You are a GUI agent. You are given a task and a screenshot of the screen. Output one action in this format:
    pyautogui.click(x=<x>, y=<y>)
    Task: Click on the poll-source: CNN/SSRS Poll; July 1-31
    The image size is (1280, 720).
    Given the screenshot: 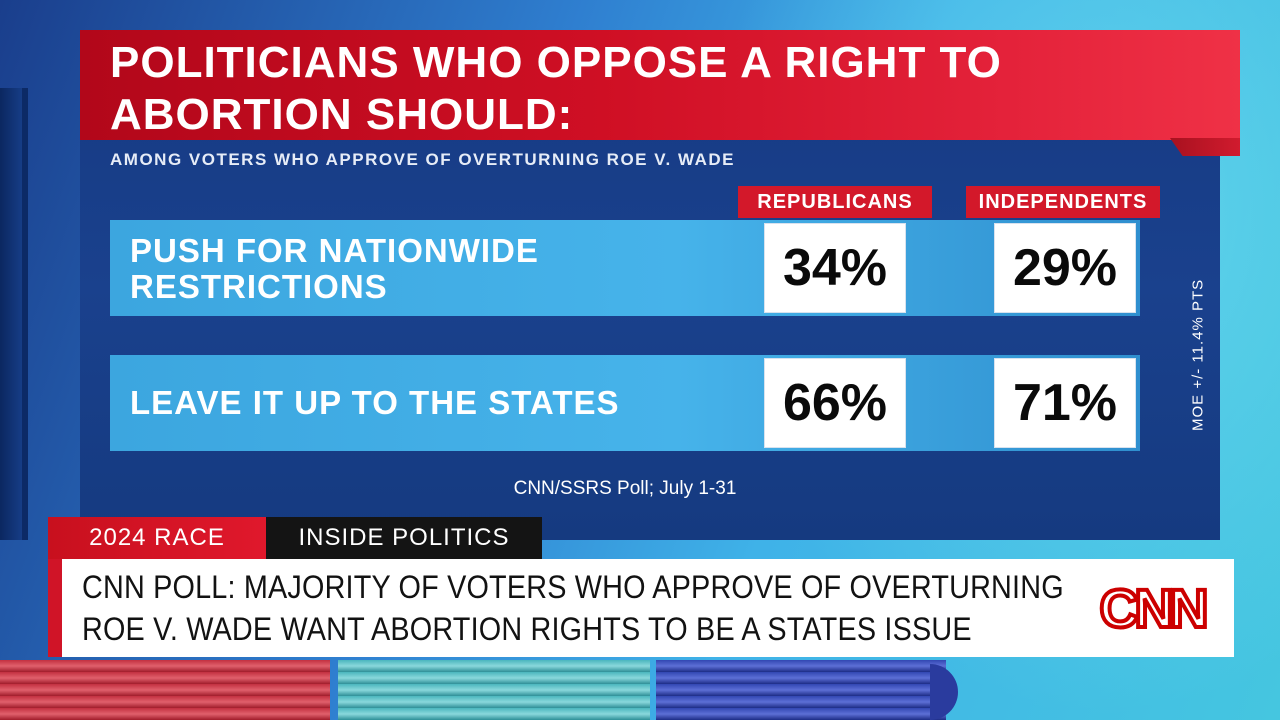 What is the action you would take?
    pyautogui.click(x=625, y=488)
    